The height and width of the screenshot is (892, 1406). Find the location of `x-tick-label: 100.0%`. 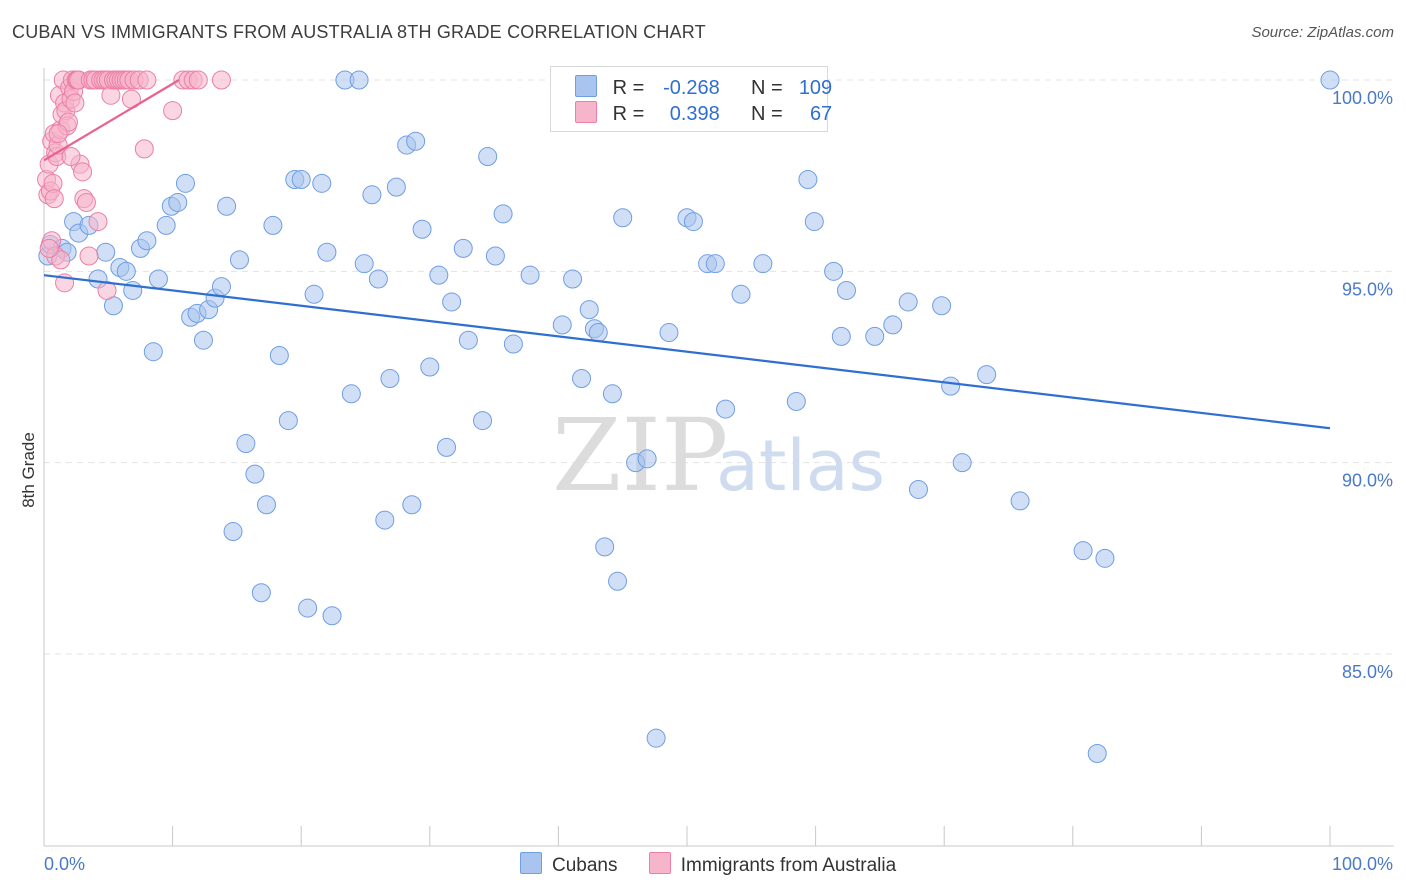

x-tick-label: 100.0% is located at coordinates (1362, 864).